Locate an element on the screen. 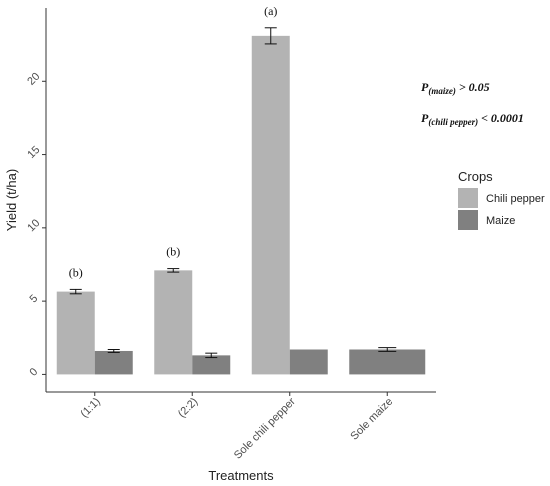  x-tick-label-2: Sole chili pepper is located at coordinates (265, 428).